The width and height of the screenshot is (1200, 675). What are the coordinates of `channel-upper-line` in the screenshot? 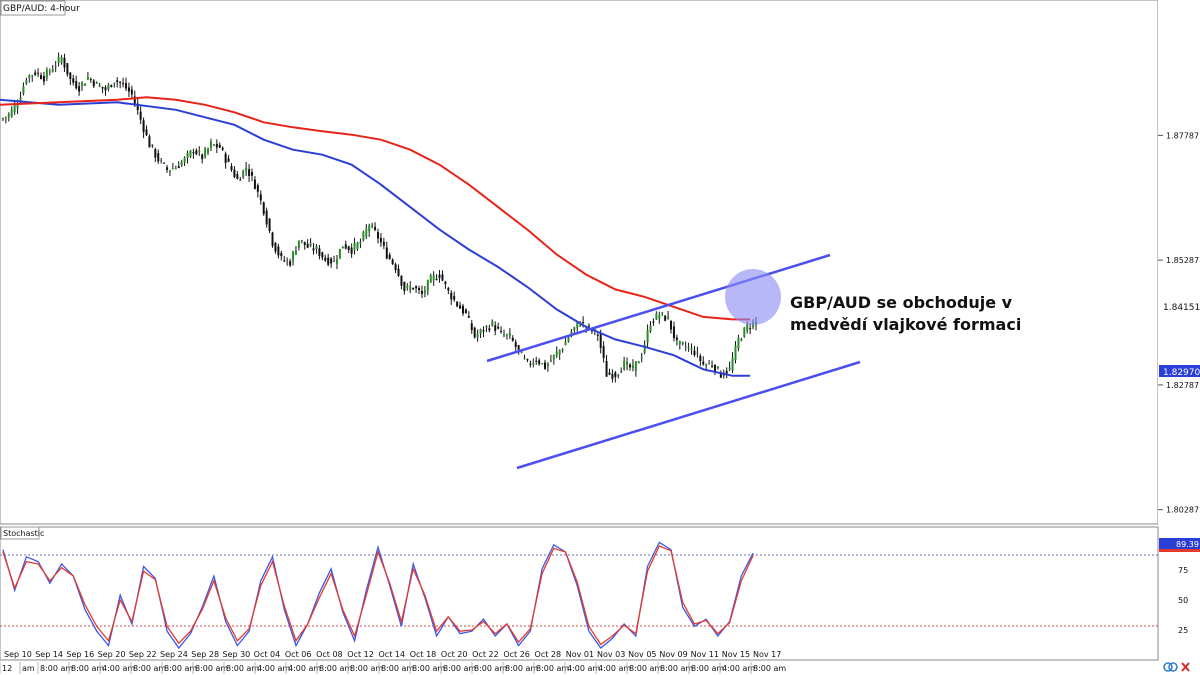 It's located at (658, 308).